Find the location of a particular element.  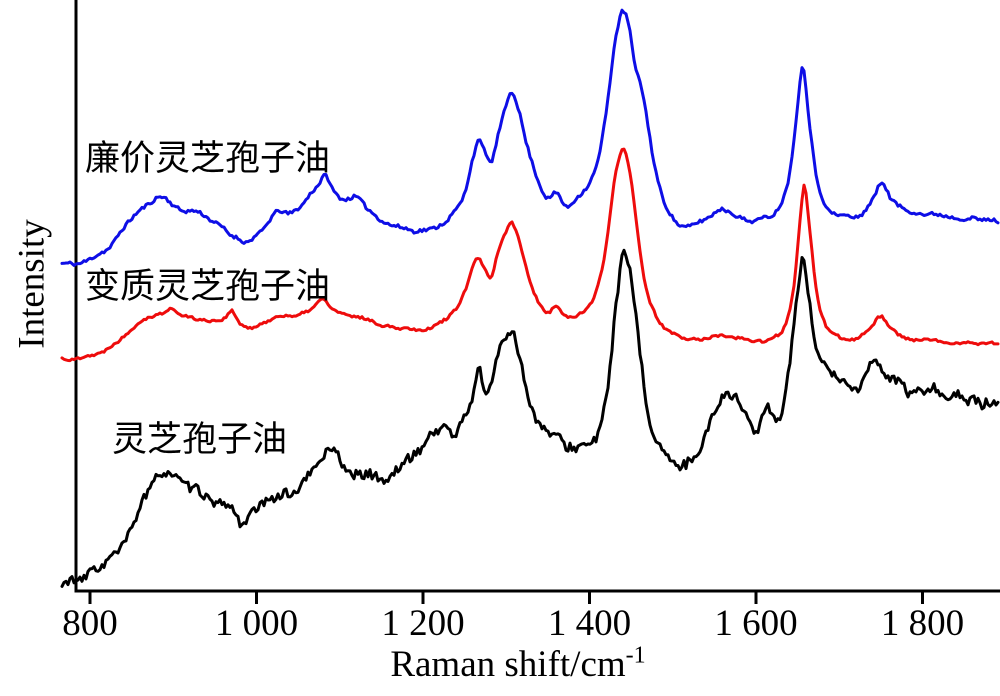

x-axis-label: Raman shift/cm-1 is located at coordinates (517, 664).